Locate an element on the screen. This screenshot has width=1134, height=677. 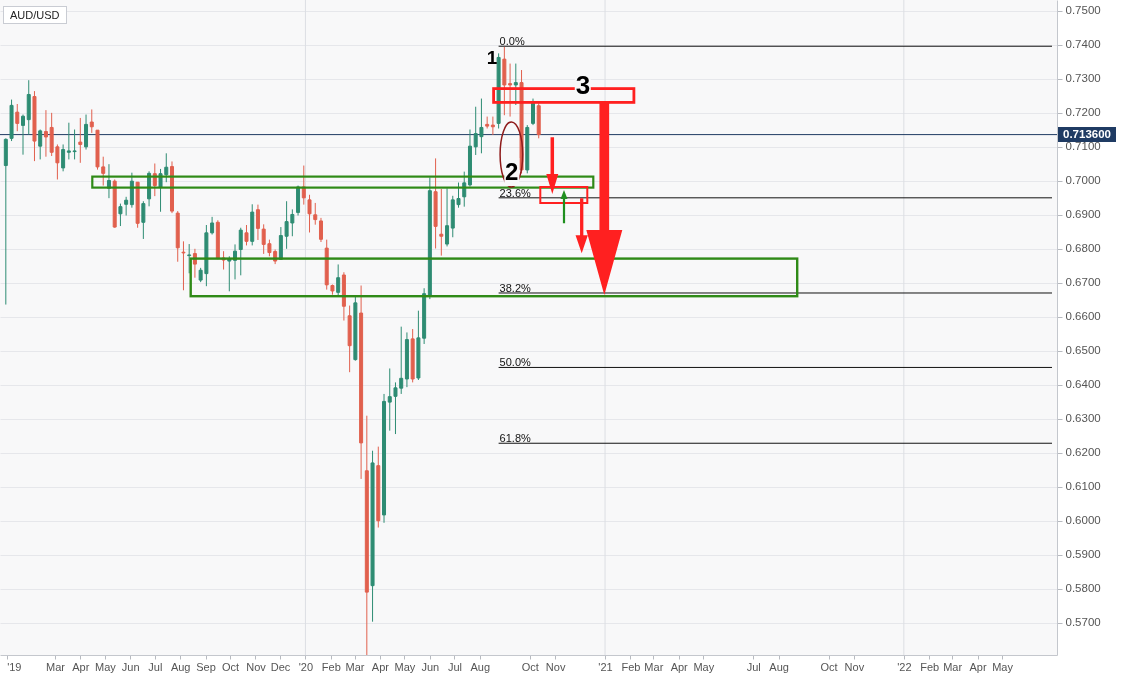
y-tick-label: 0.6600 is located at coordinates (1083, 316).